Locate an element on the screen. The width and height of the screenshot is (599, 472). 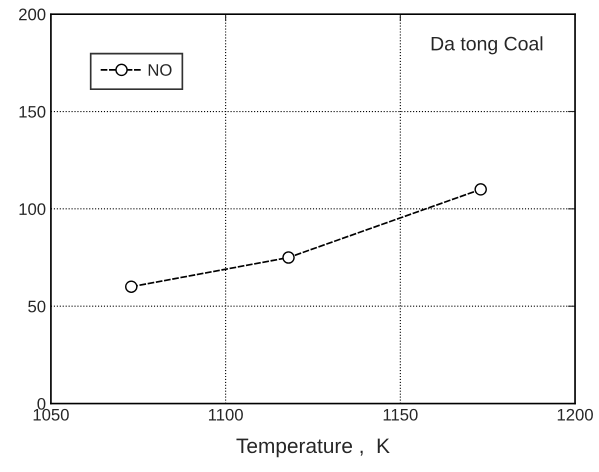
y-tick-label: 0 is located at coordinates (41, 404).